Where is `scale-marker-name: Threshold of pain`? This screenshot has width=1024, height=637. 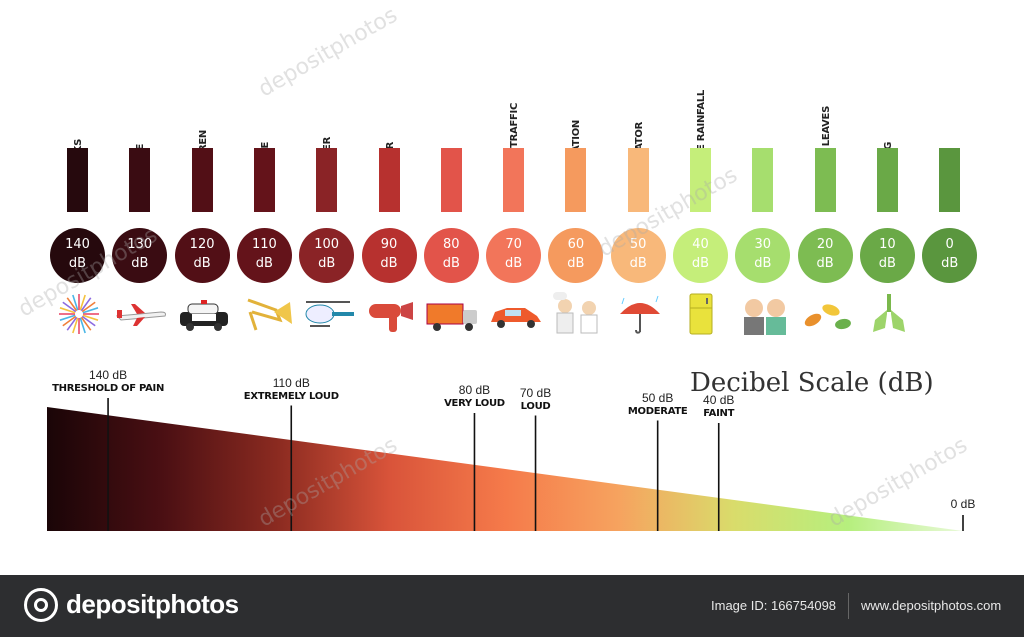
scale-marker-name: Threshold of pain is located at coordinates (108, 388).